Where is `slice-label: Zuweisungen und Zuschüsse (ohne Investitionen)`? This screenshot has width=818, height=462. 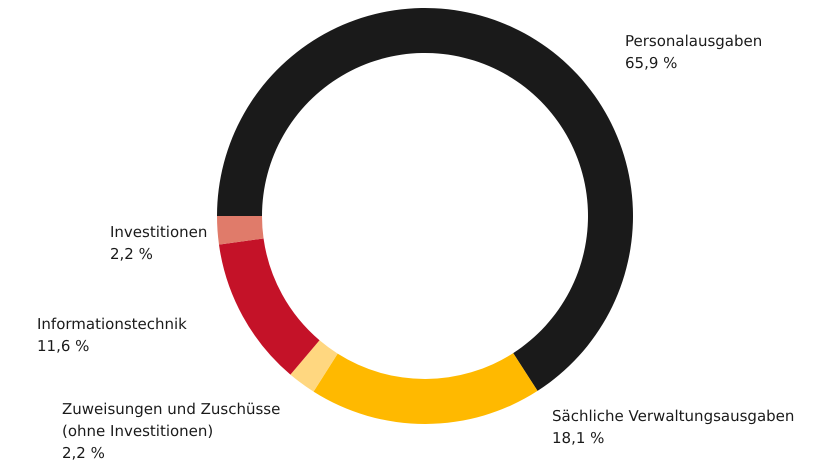 slice-label: Zuweisungen und Zuschüsse (ohne Investitionen) is located at coordinates (171, 420).